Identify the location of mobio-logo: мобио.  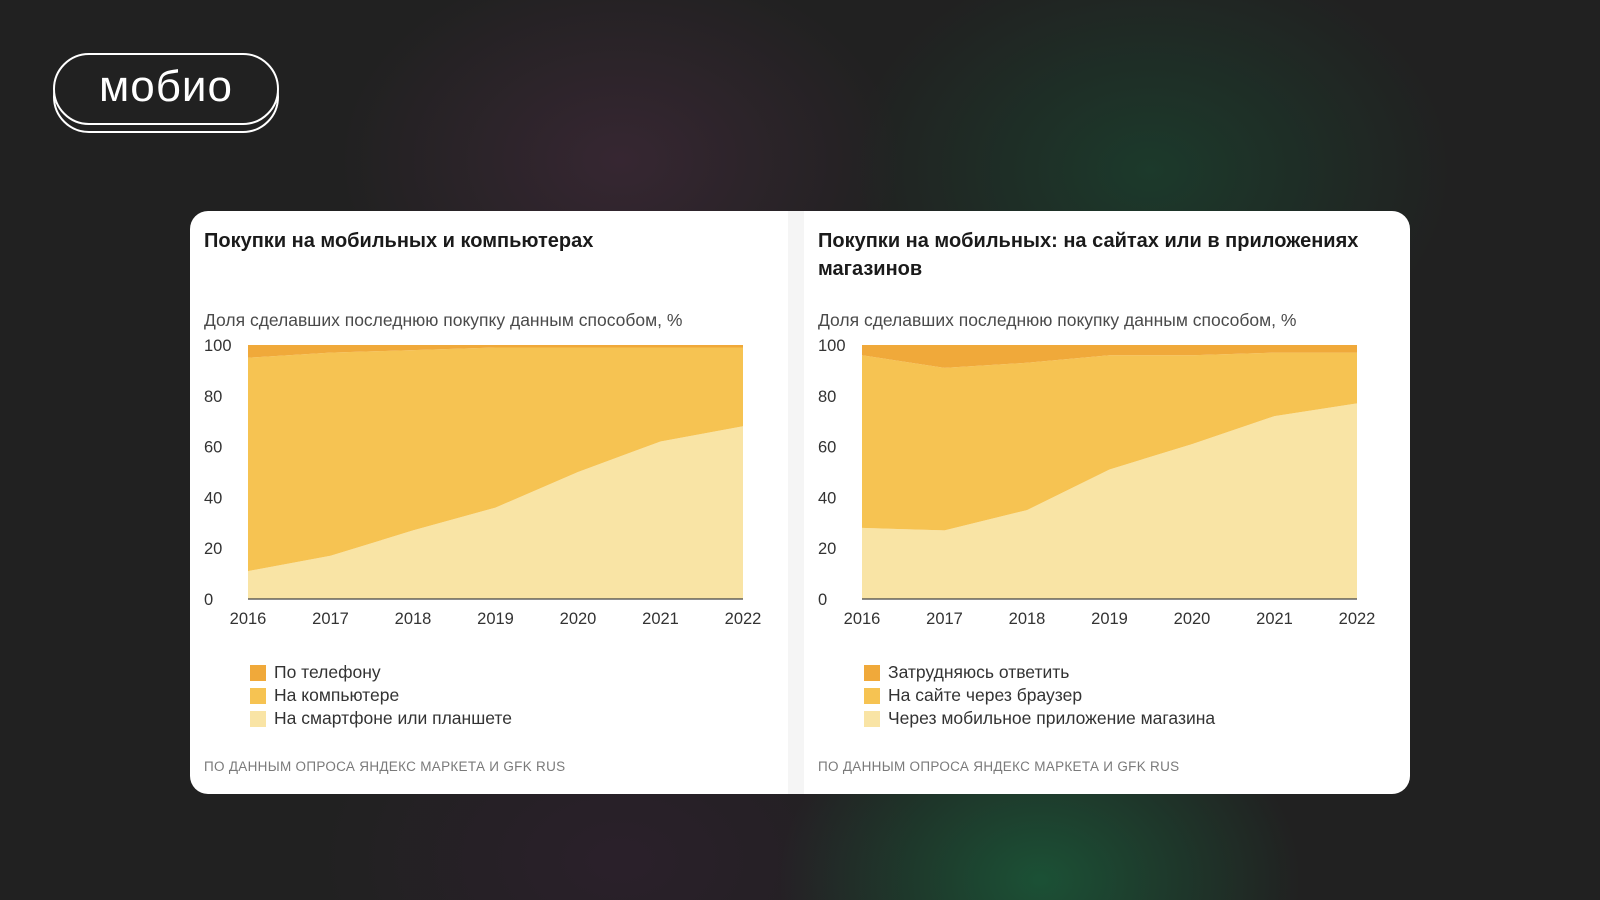
(166, 93).